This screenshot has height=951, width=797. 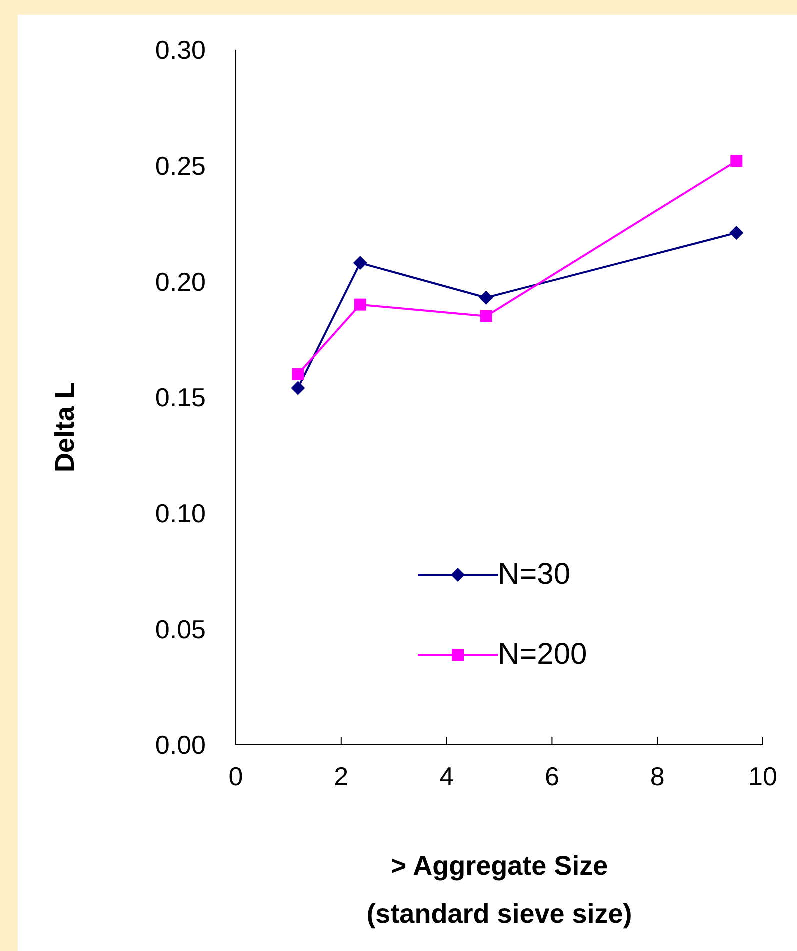 What do you see at coordinates (447, 776) in the screenshot?
I see `x-tick-label: 4` at bounding box center [447, 776].